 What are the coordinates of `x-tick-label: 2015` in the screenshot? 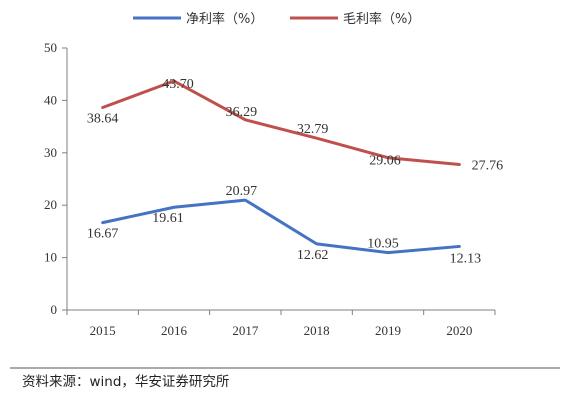 It's located at (103, 330).